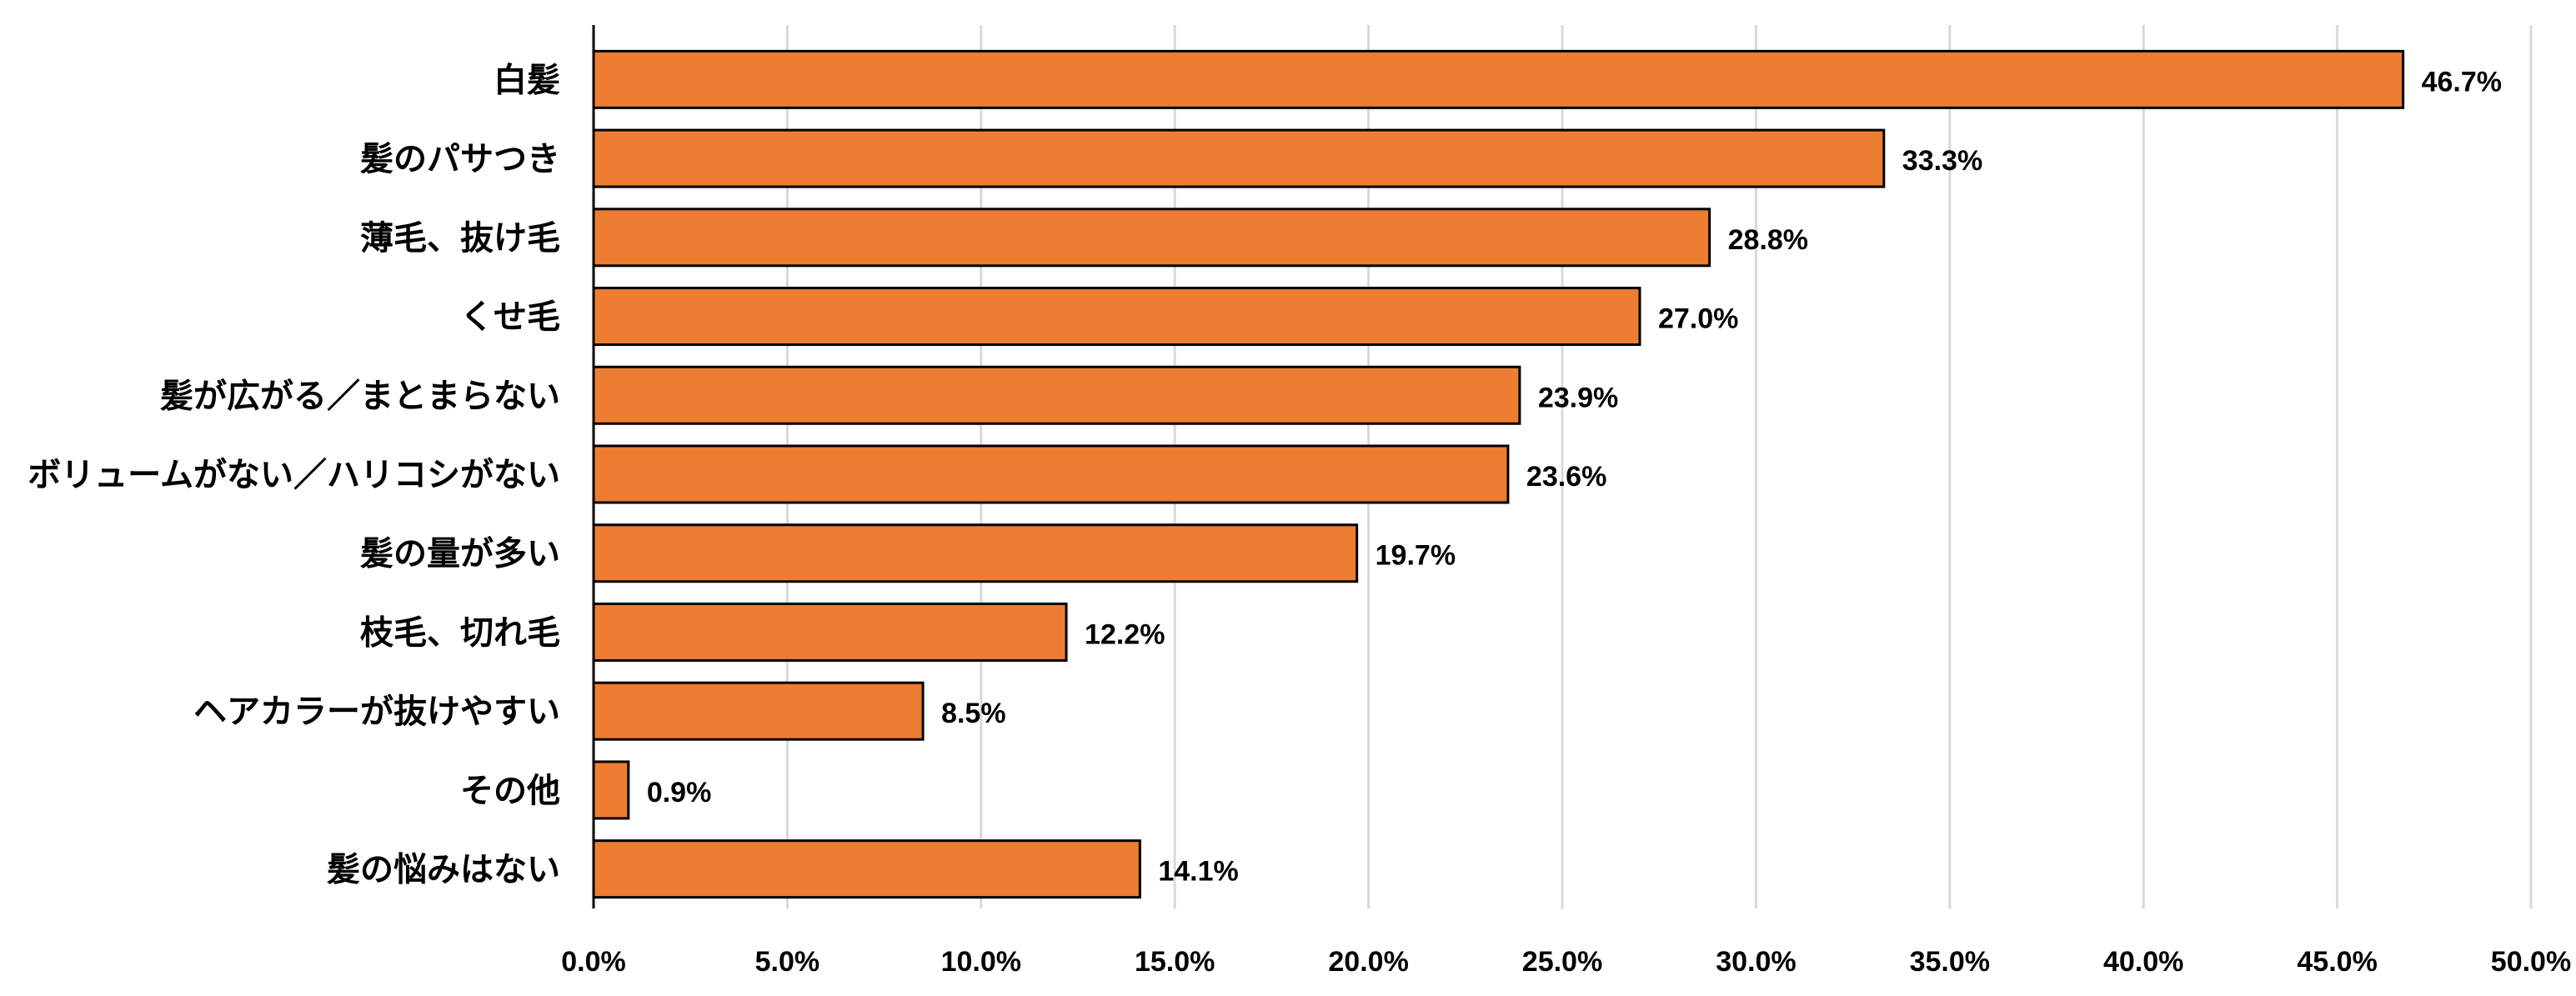 Image resolution: width=2576 pixels, height=996 pixels. I want to click on x-tick-label: 35.0%, so click(1950, 962).